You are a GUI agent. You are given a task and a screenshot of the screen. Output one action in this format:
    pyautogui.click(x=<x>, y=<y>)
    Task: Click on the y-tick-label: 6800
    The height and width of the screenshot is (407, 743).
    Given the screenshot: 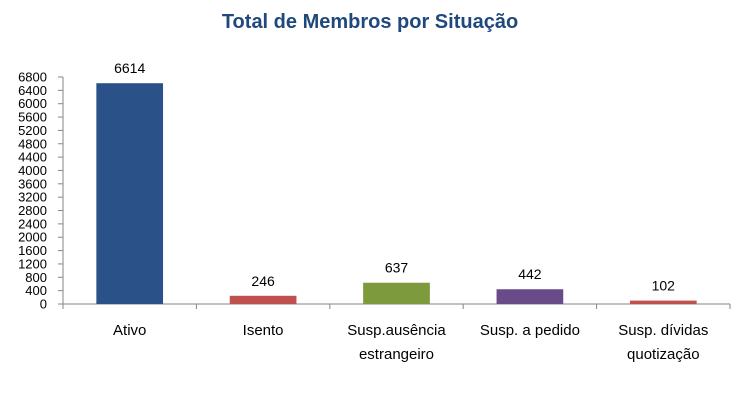 What is the action you would take?
    pyautogui.click(x=32, y=77)
    